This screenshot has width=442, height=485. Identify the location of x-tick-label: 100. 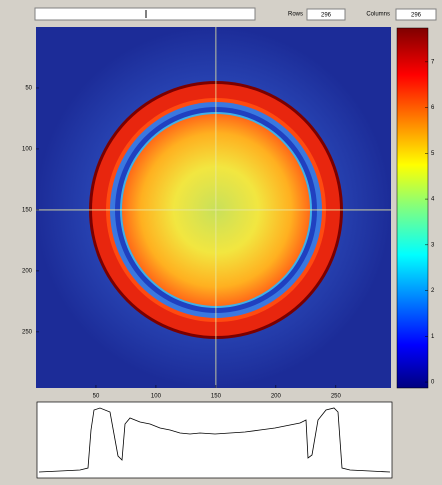
(156, 397).